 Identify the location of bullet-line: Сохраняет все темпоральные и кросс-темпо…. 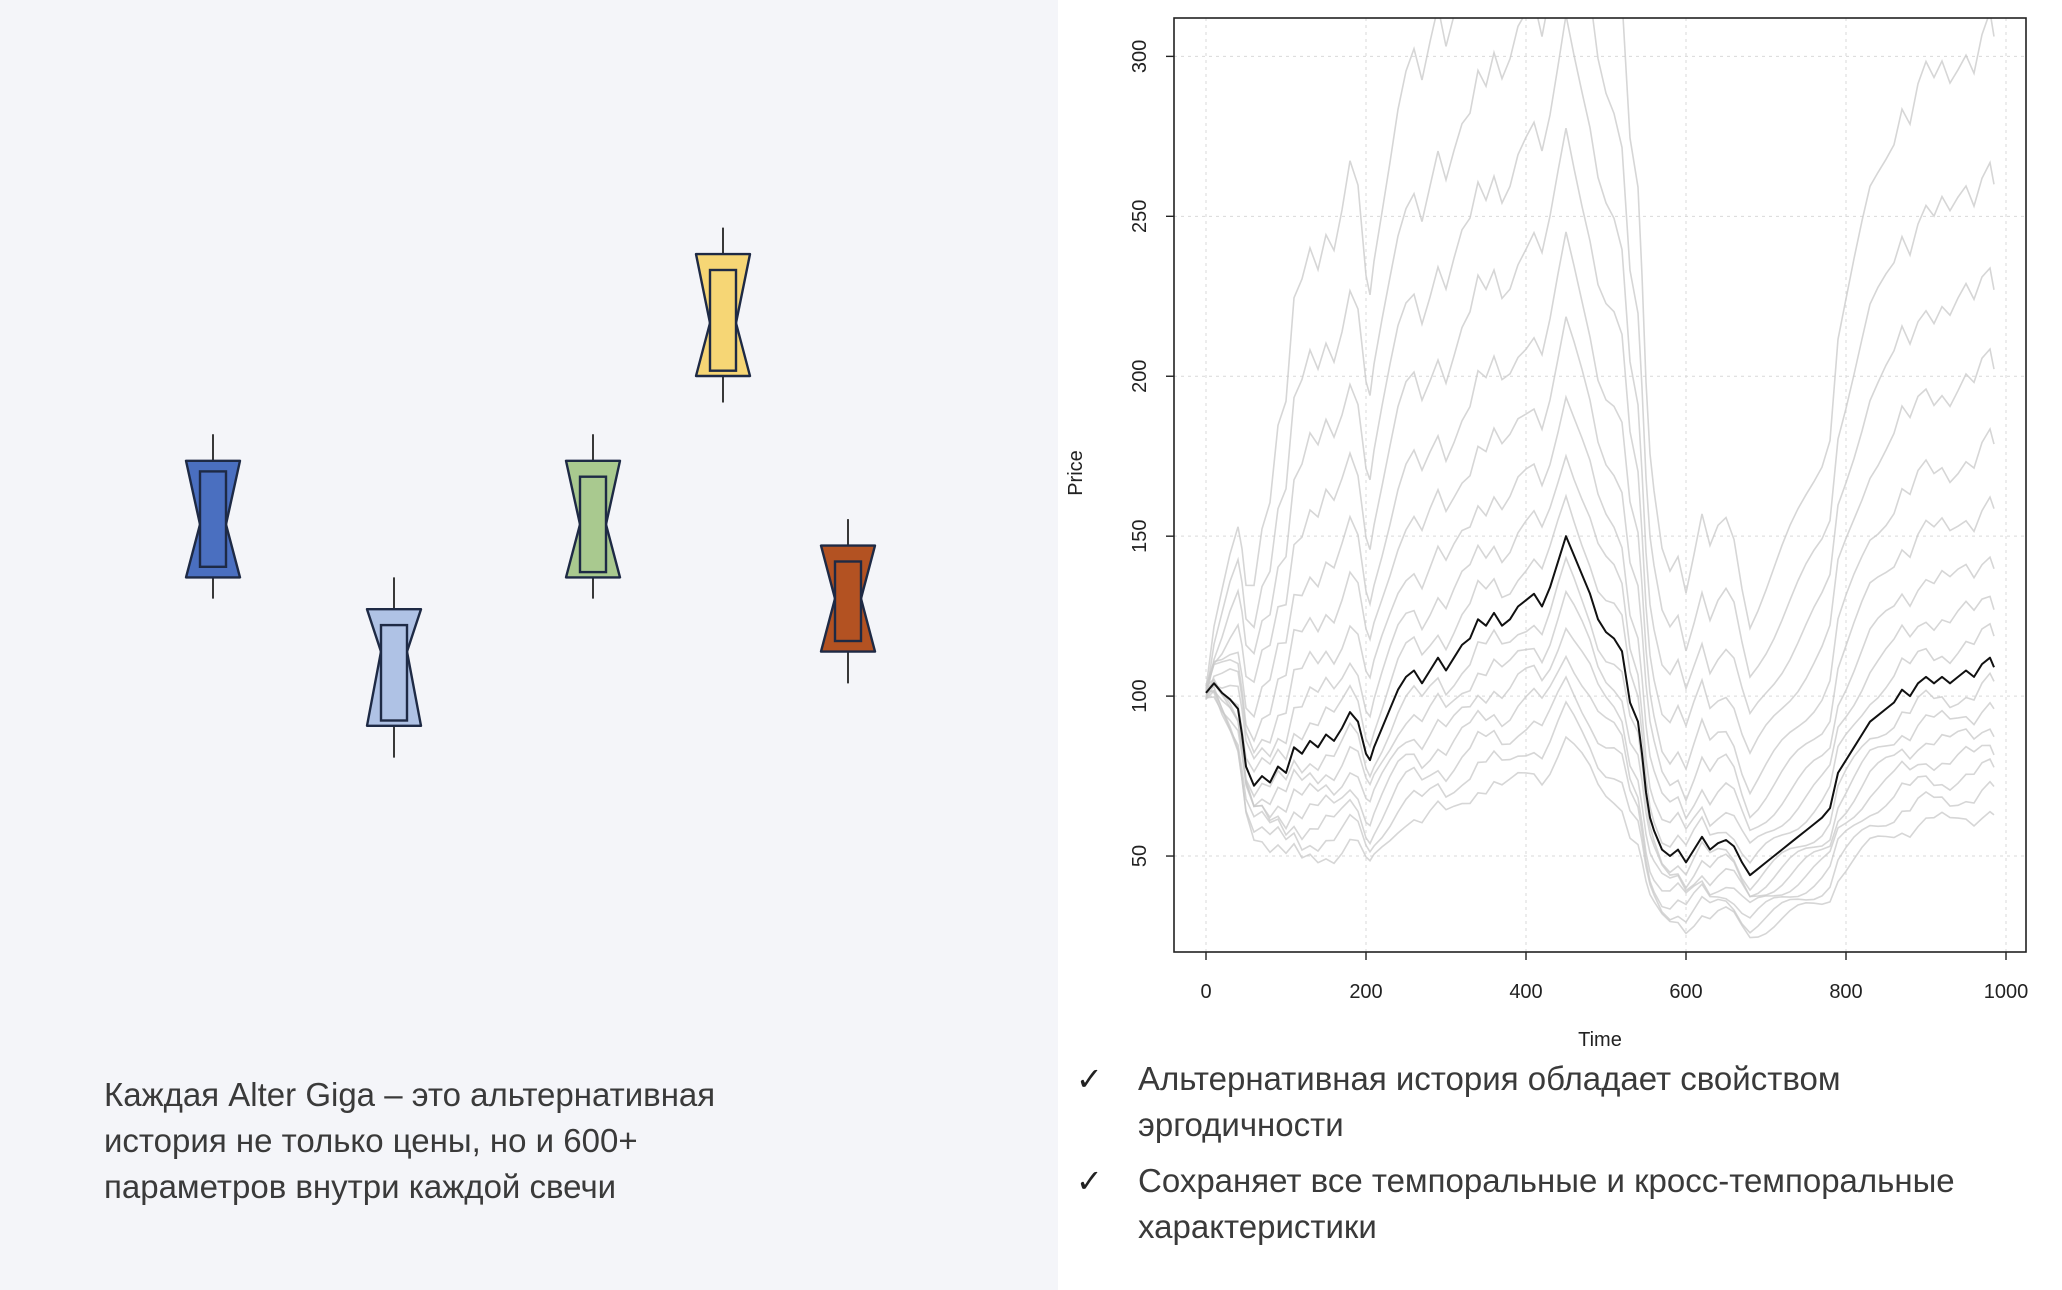
(1546, 1180).